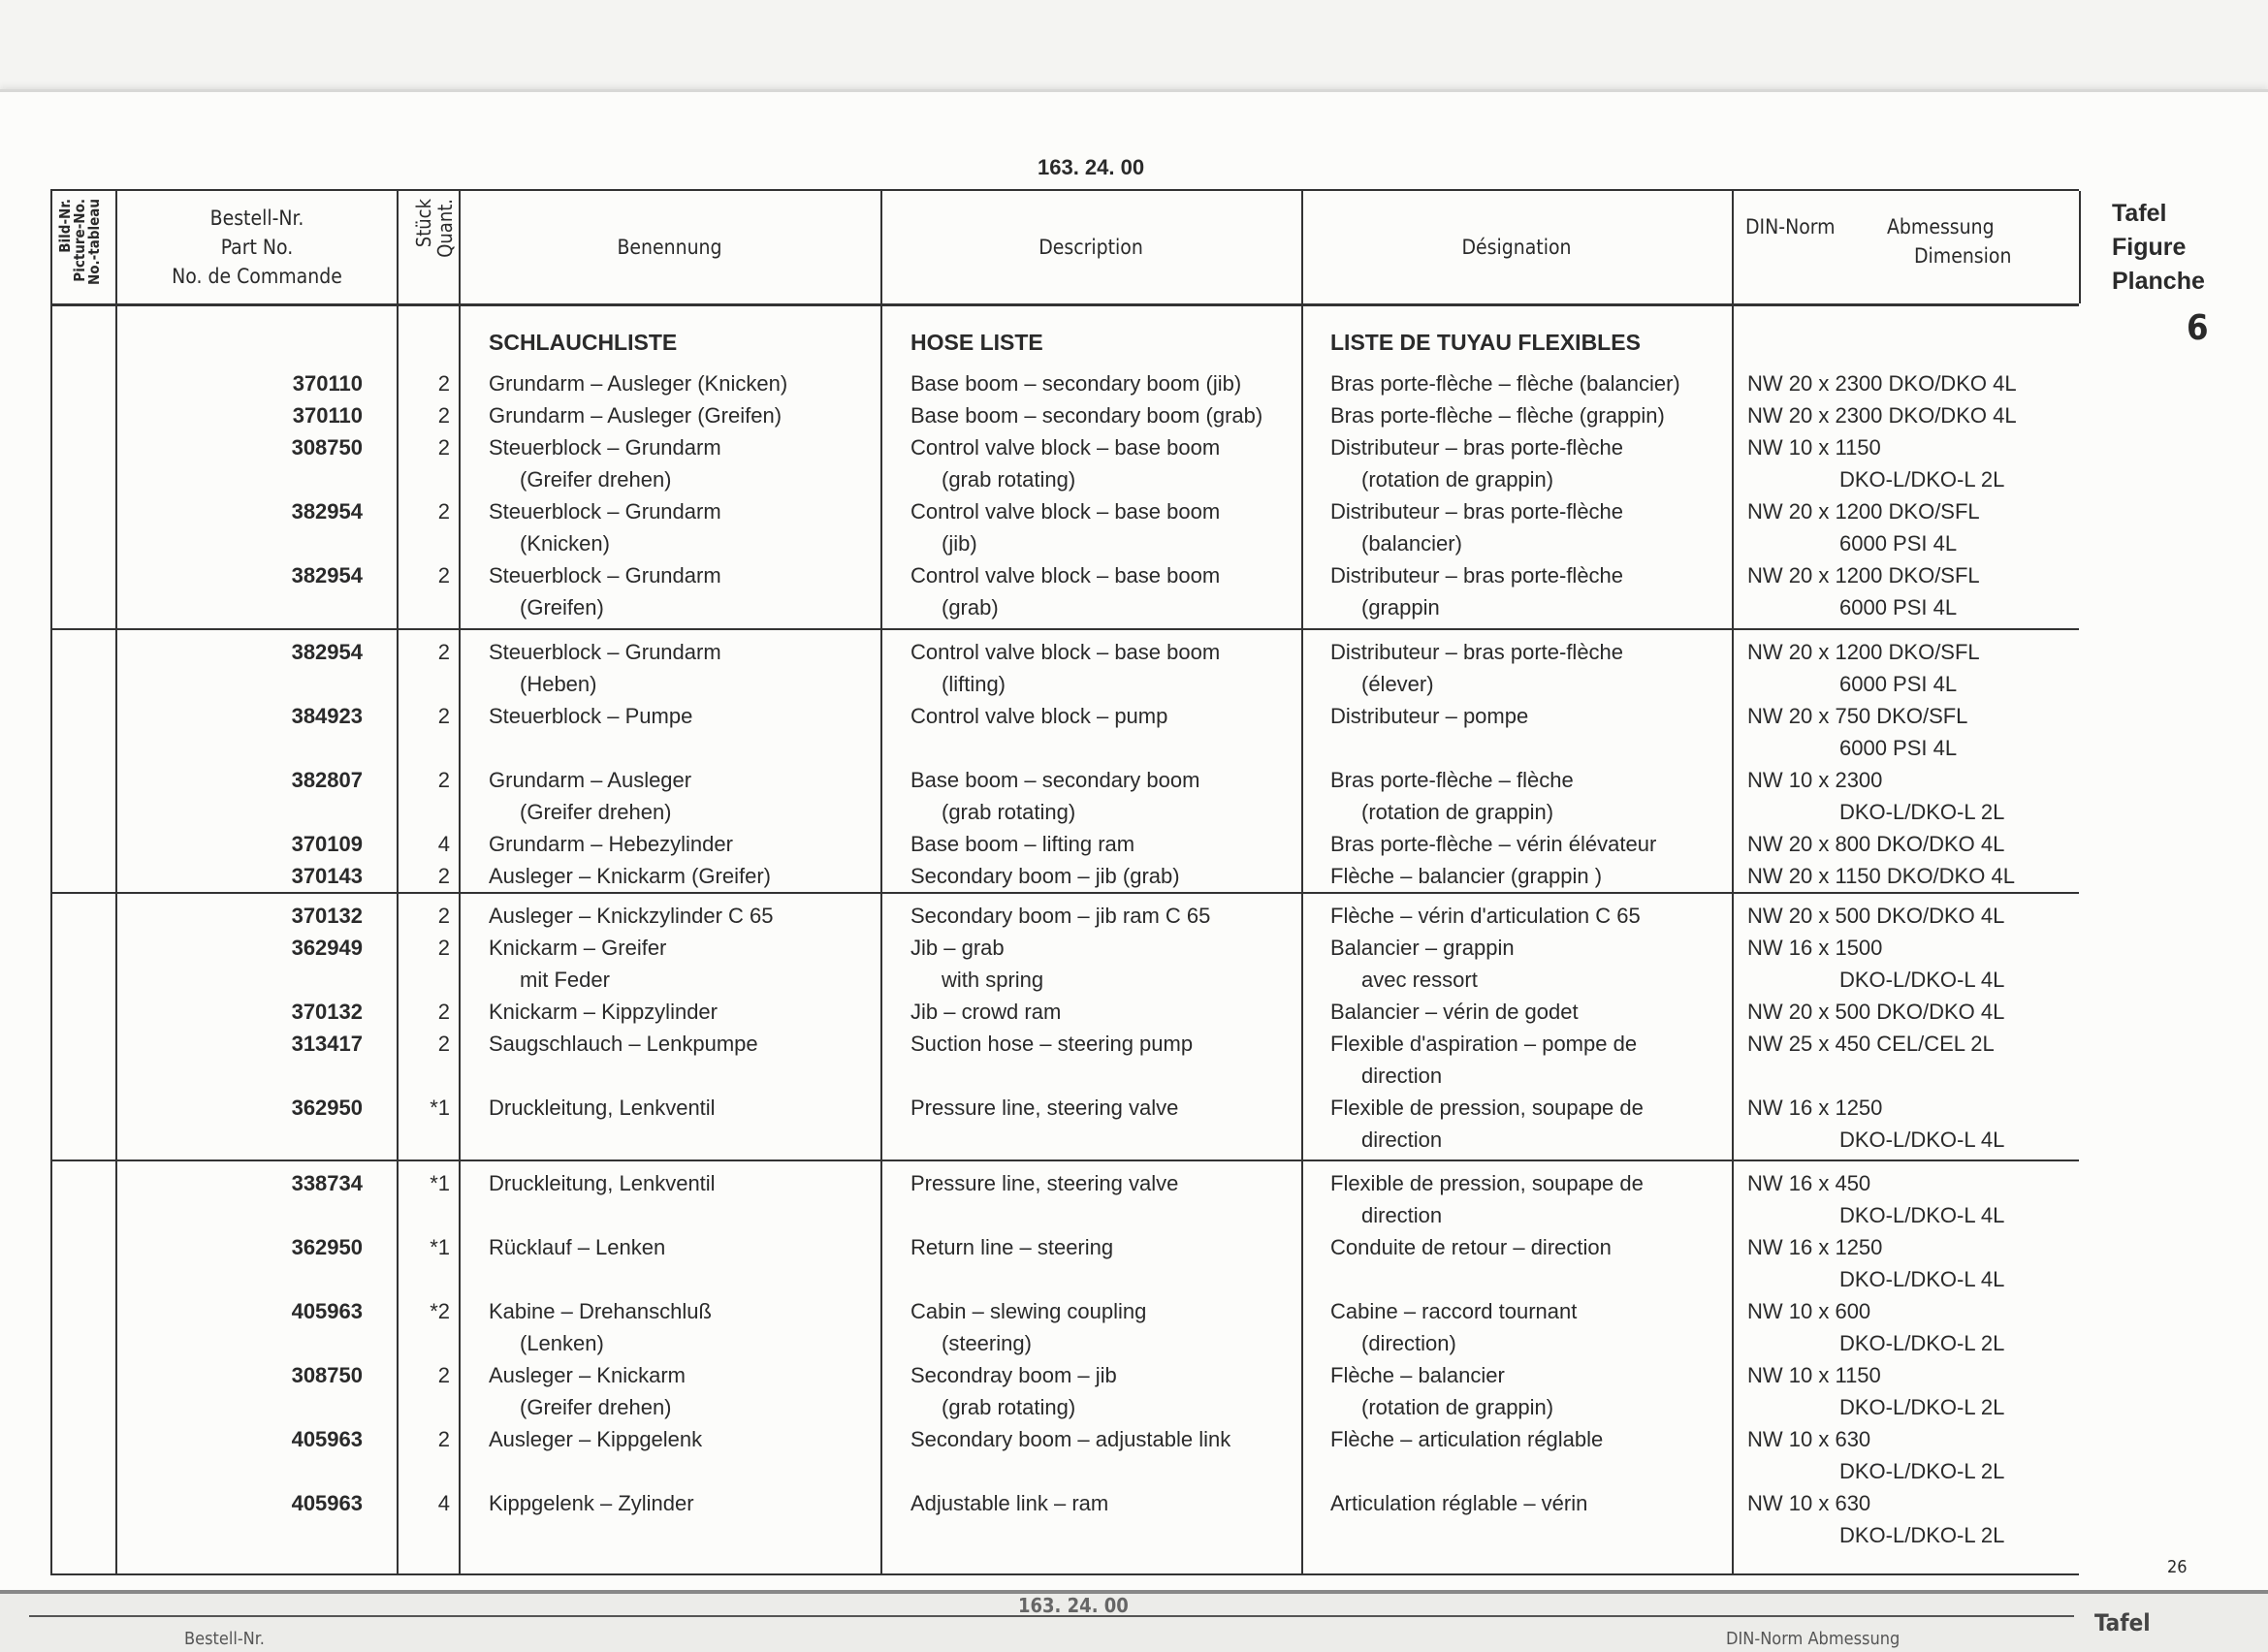 This screenshot has width=2268, height=1652. What do you see at coordinates (327, 948) in the screenshot?
I see `part-number: 362949` at bounding box center [327, 948].